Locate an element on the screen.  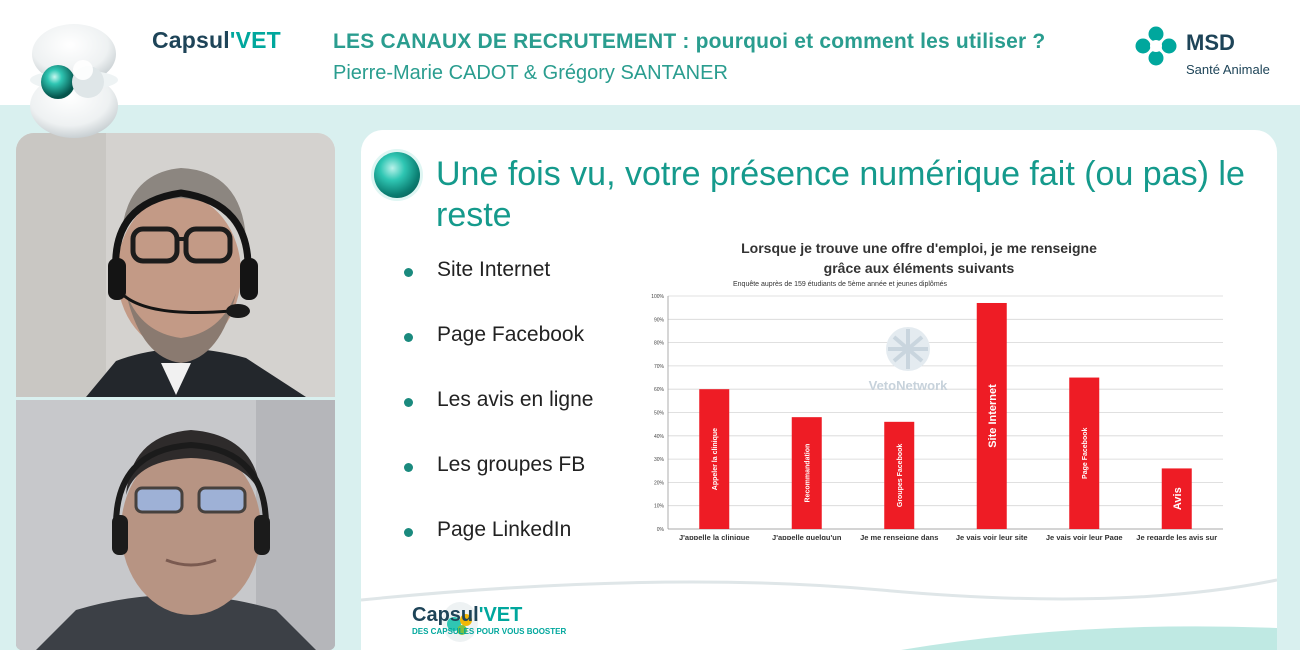
brand-suffix: VET is located at coordinates (258, 40).